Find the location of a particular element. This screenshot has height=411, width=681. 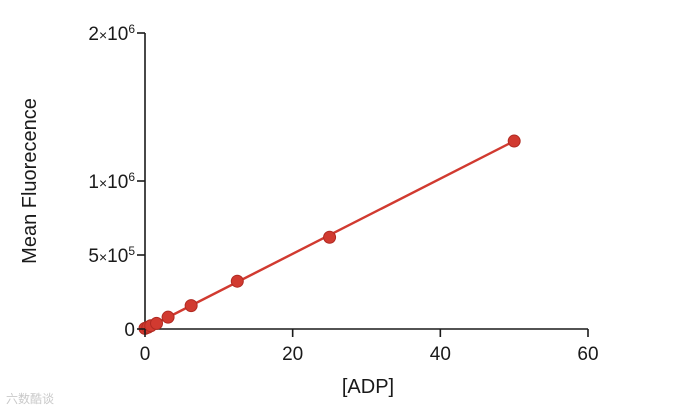

x-tick-label: 0 is located at coordinates (145, 354).